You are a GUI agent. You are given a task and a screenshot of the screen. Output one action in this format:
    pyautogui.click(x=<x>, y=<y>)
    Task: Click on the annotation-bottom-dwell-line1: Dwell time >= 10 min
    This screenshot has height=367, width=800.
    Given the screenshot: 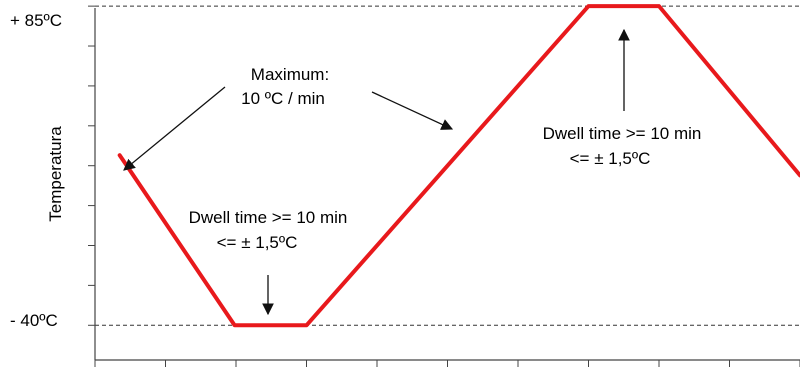 What is the action you would take?
    pyautogui.click(x=268, y=217)
    